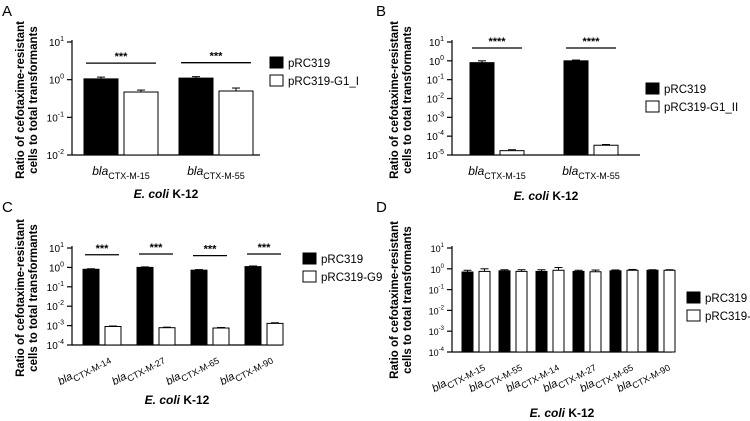  What do you see at coordinates (381, 11) in the screenshot?
I see `panel-letter: B` at bounding box center [381, 11].